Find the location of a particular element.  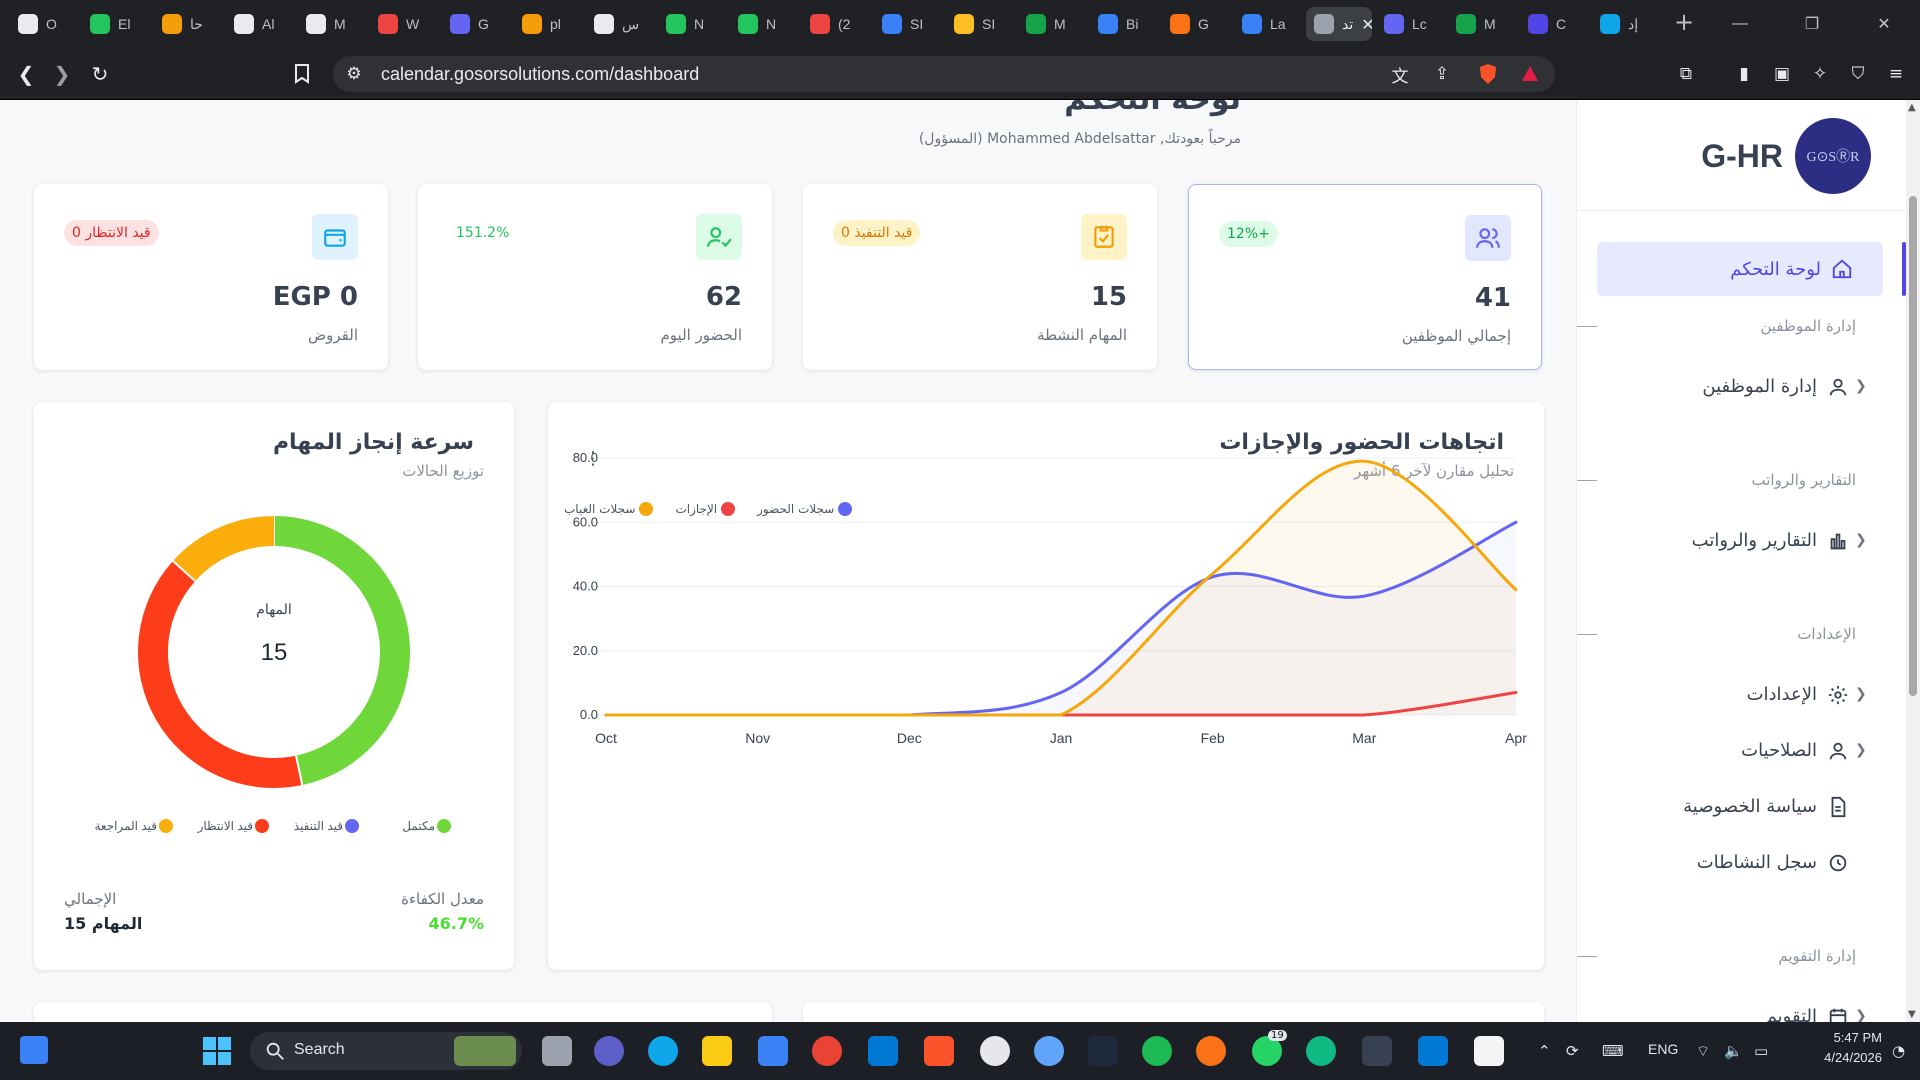

browser-tab: El is located at coordinates (116, 24).